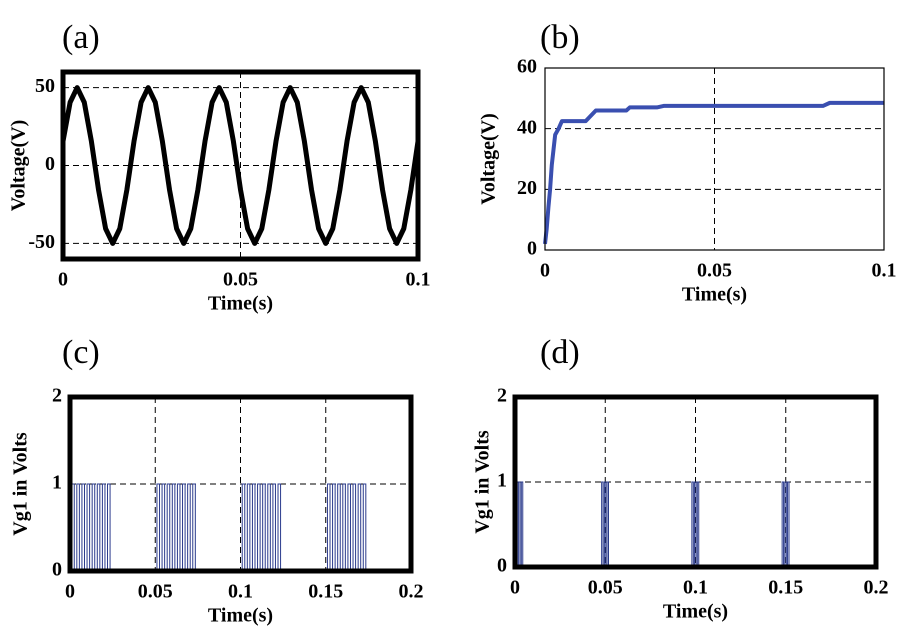 This screenshot has height=636, width=918. I want to click on y-tick-label: 50, so click(45, 86).